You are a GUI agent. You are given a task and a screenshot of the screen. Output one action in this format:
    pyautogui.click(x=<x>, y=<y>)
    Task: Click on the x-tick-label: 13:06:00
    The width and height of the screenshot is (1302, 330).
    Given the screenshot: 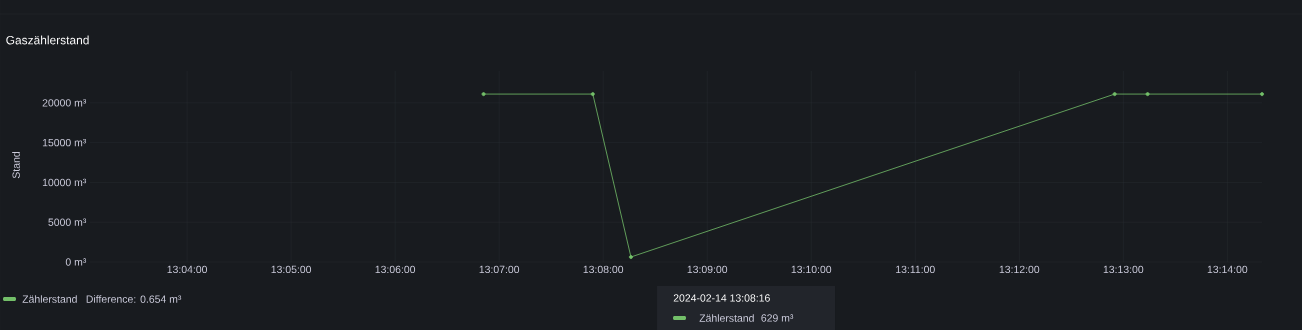 What is the action you would take?
    pyautogui.click(x=395, y=269)
    